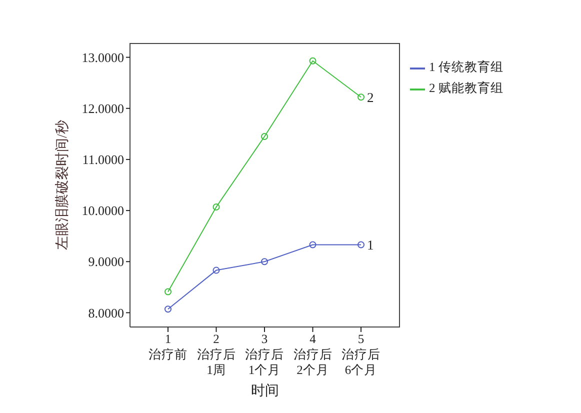  What do you see at coordinates (466, 67) in the screenshot?
I see `legend-label: 1 传统教育组` at bounding box center [466, 67].